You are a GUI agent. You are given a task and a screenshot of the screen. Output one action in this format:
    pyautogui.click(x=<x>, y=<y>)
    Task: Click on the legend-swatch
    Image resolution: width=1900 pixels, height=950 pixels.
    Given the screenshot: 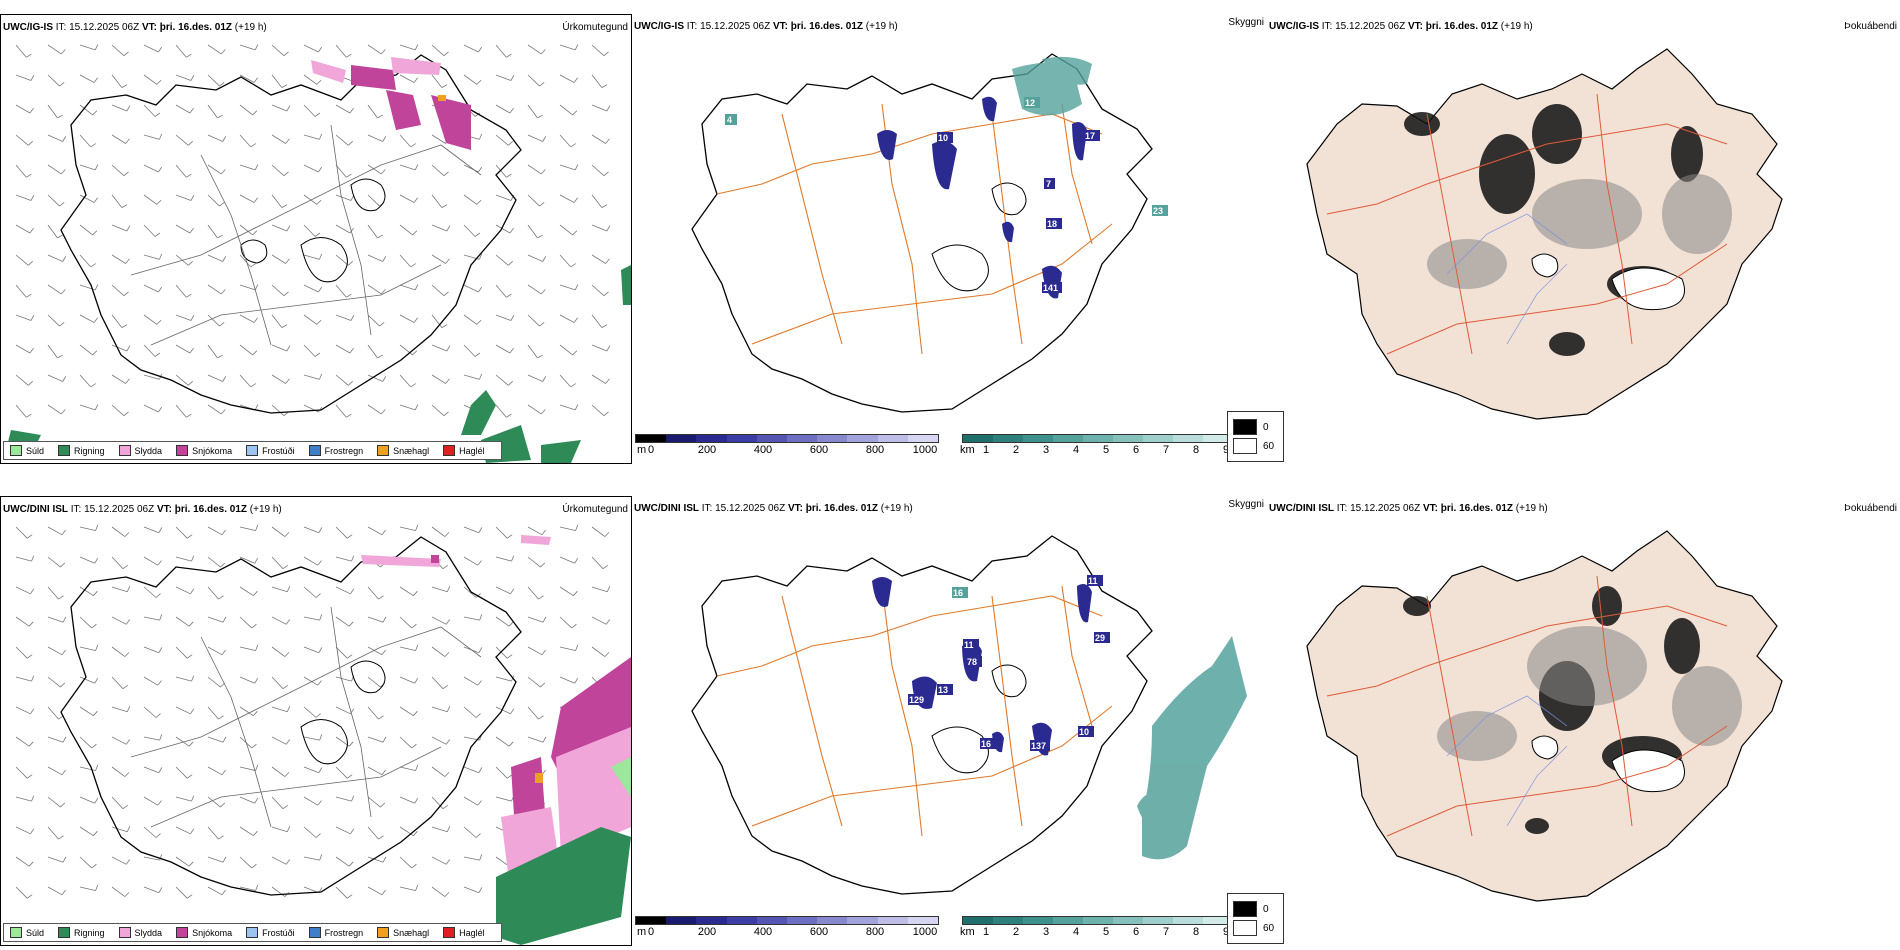 What is the action you would take?
    pyautogui.click(x=16, y=932)
    